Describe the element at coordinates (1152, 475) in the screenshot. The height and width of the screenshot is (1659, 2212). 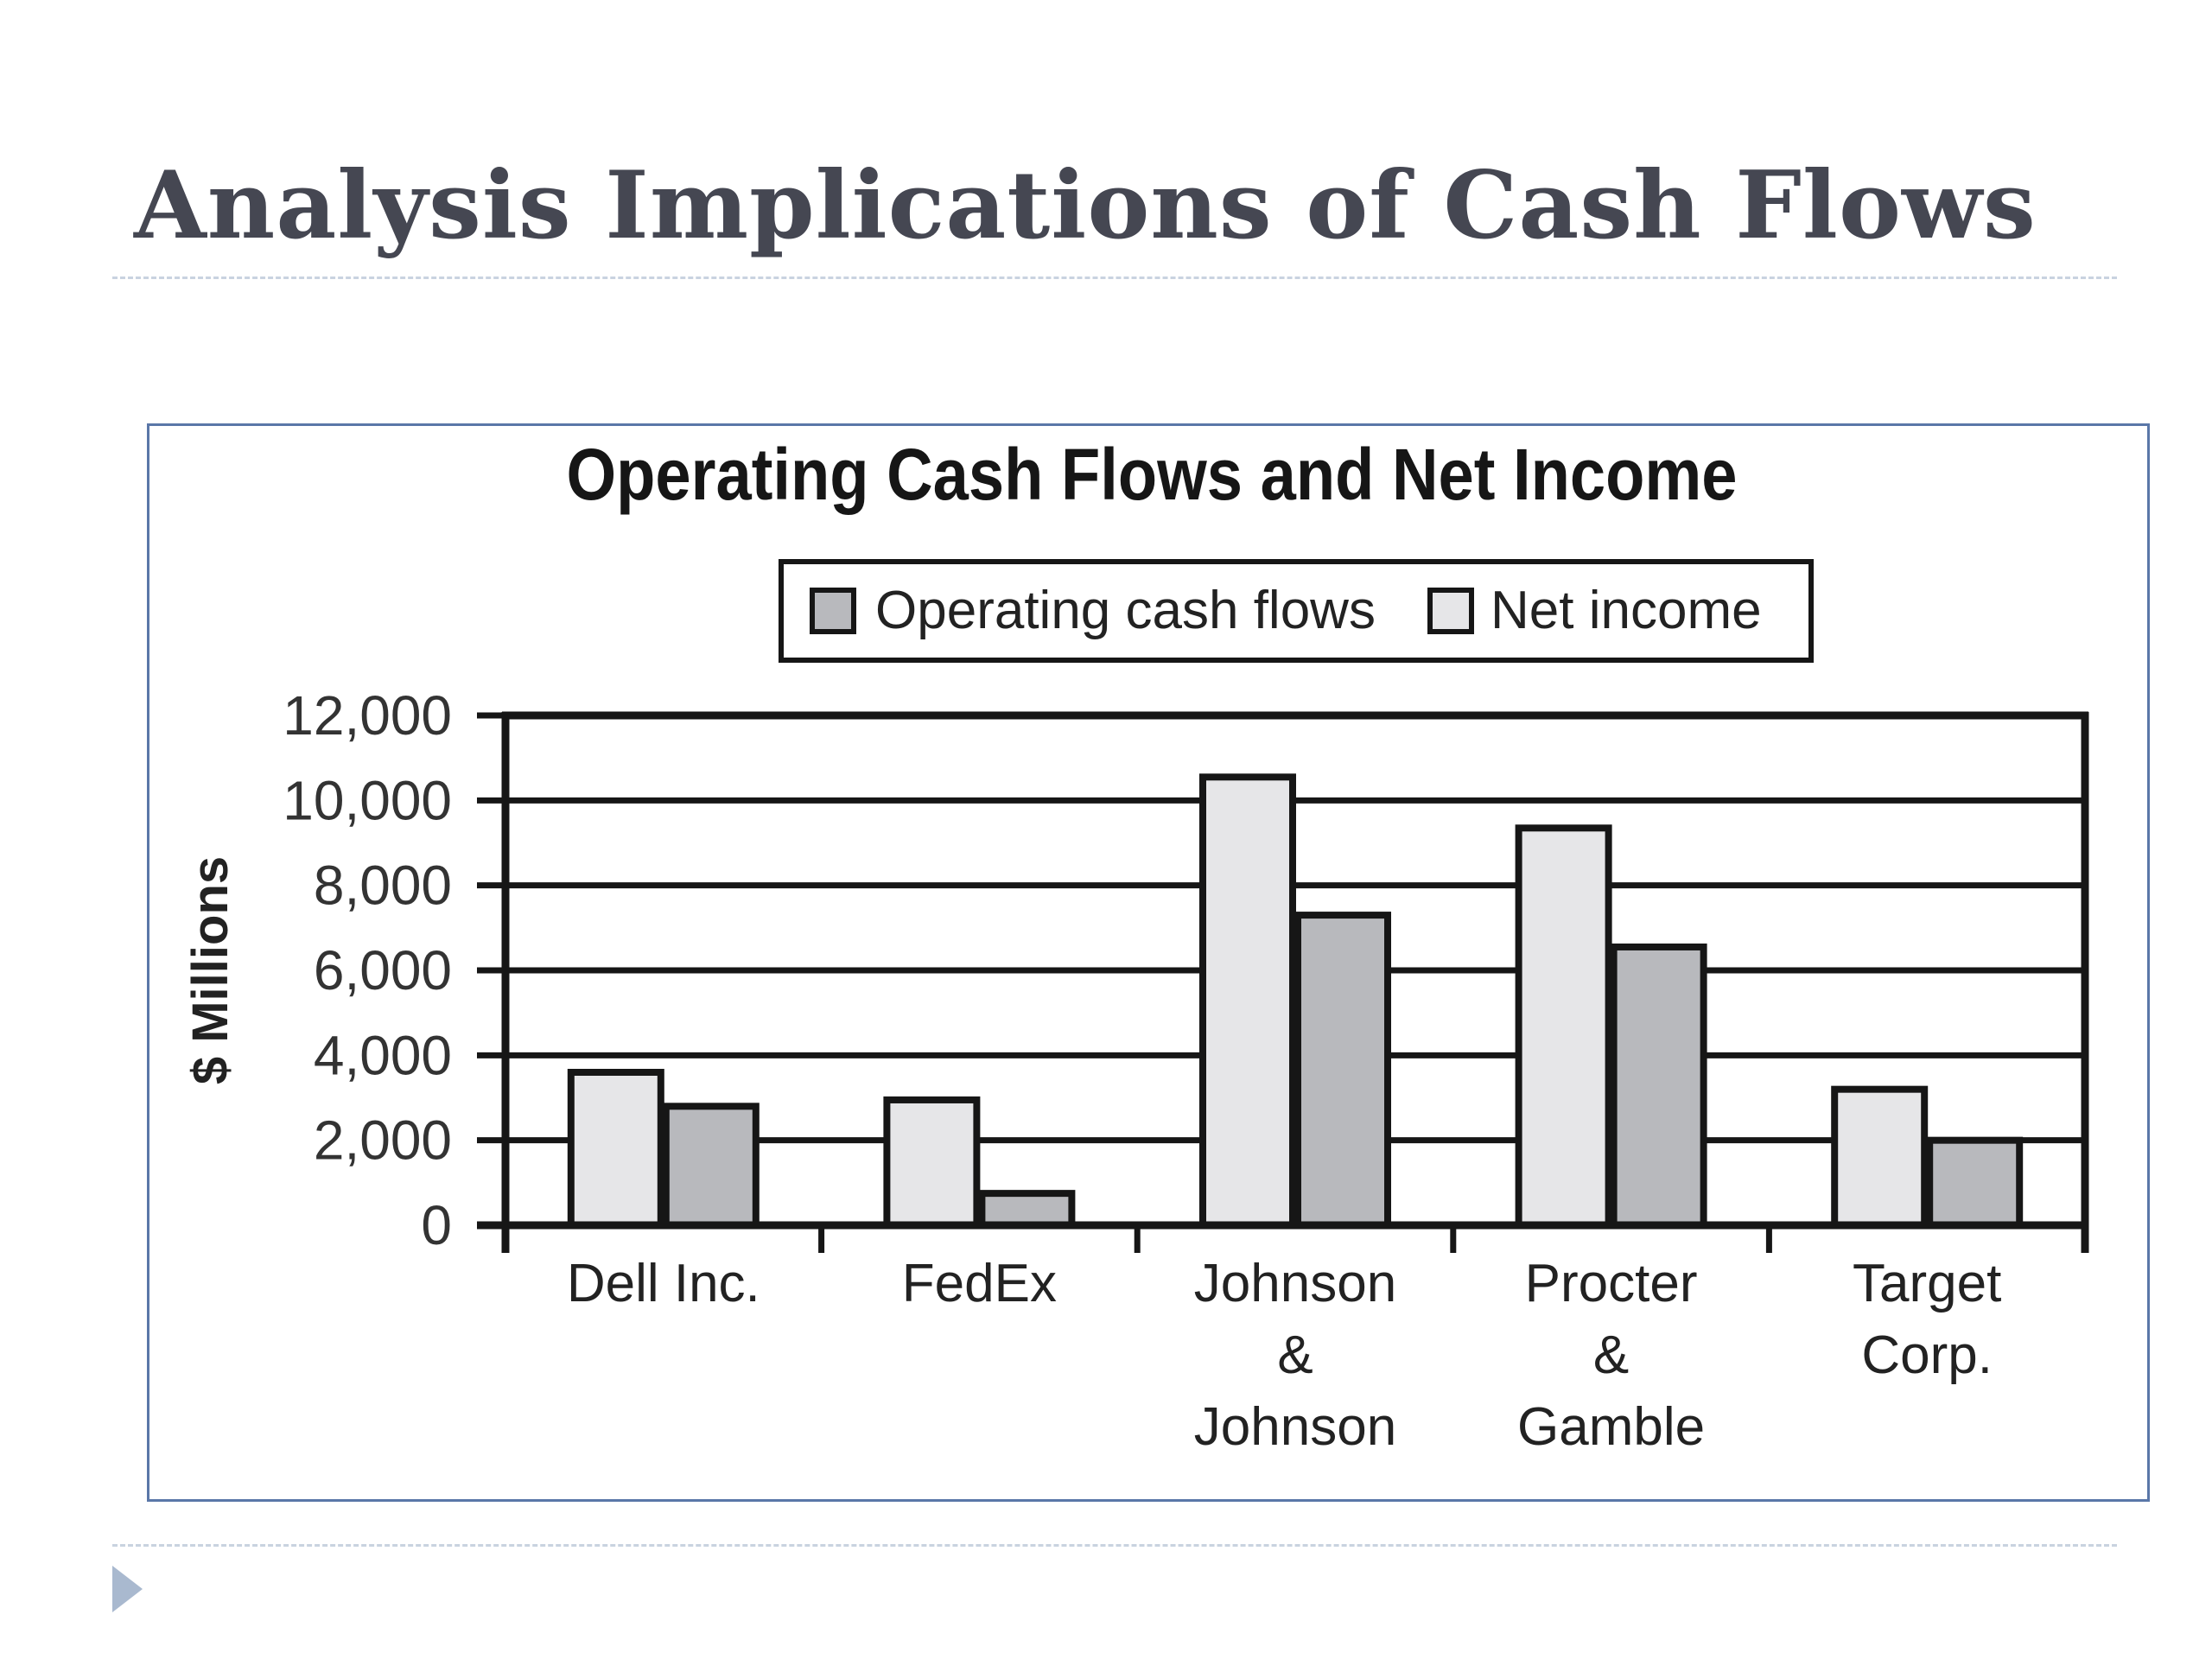
I see `chart-title: Operating Cash Flows and Net Income` at that location.